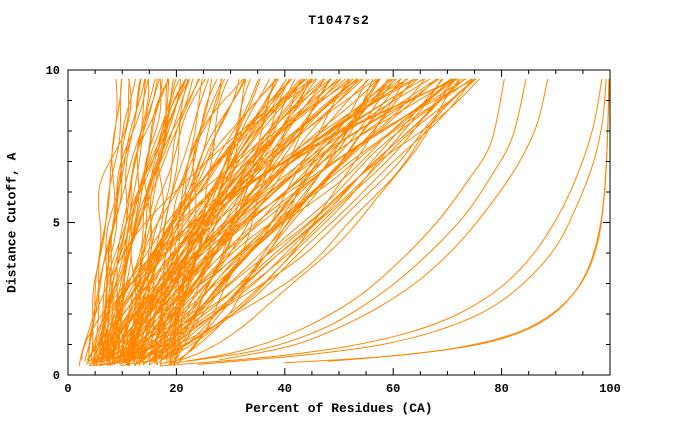 The height and width of the screenshot is (440, 680). Describe the element at coordinates (393, 389) in the screenshot. I see `svg-text: 60` at that location.